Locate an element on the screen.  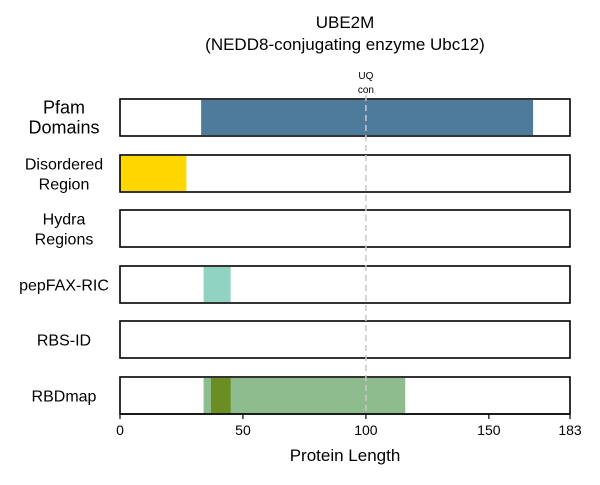
x-tick-label: 183 is located at coordinates (570, 430).